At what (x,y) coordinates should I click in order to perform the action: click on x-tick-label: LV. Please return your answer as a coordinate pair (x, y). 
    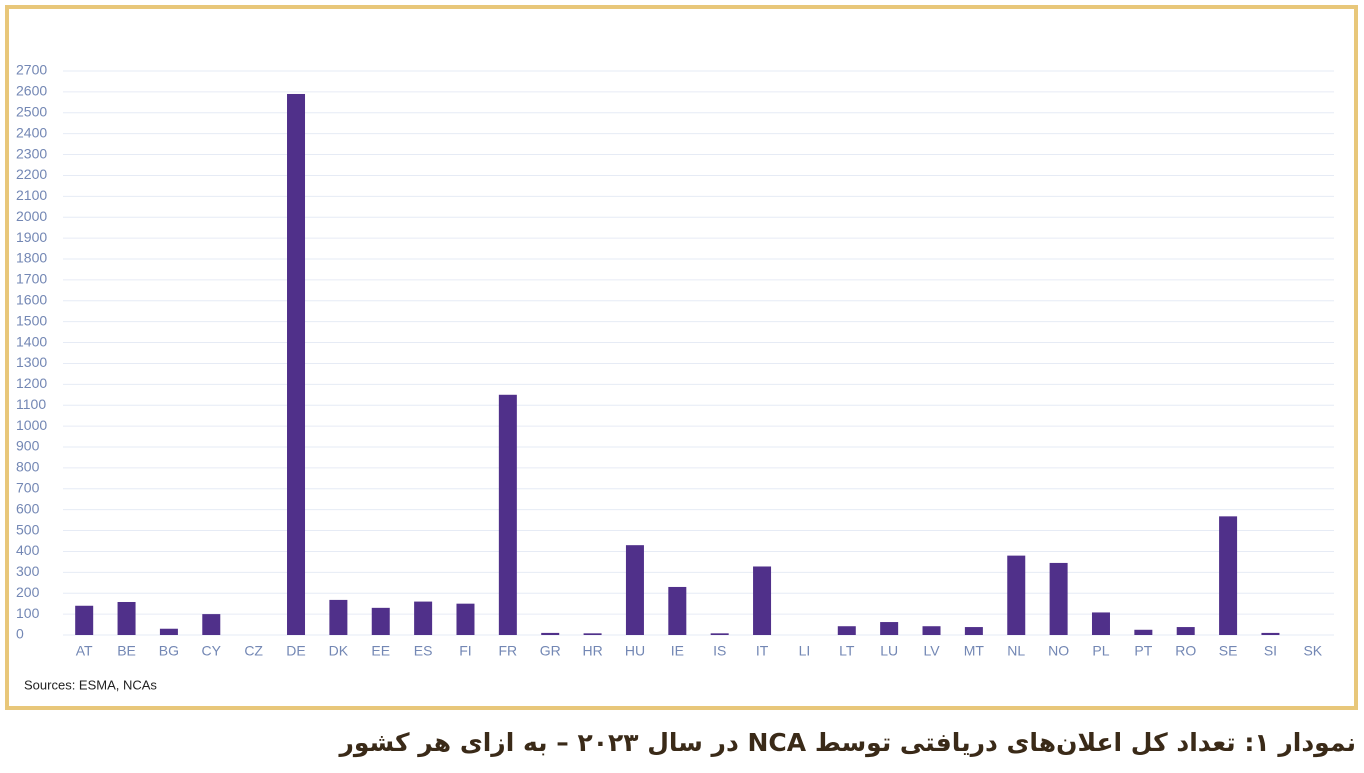
    Looking at the image, I should click on (931, 651).